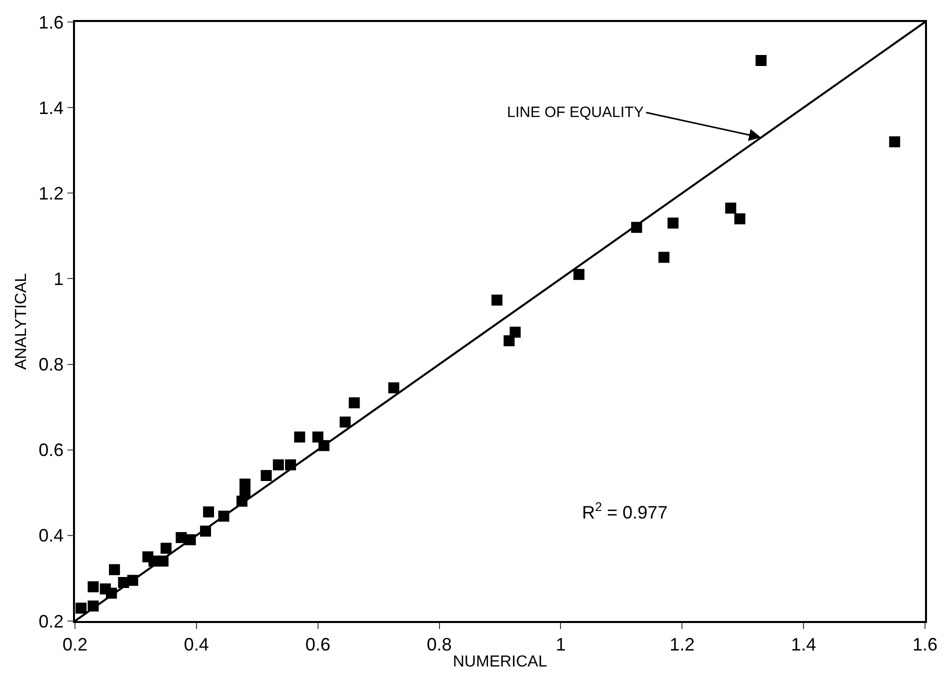 This screenshot has height=686, width=950. What do you see at coordinates (75, 644) in the screenshot?
I see `x-tick-label: 0.2` at bounding box center [75, 644].